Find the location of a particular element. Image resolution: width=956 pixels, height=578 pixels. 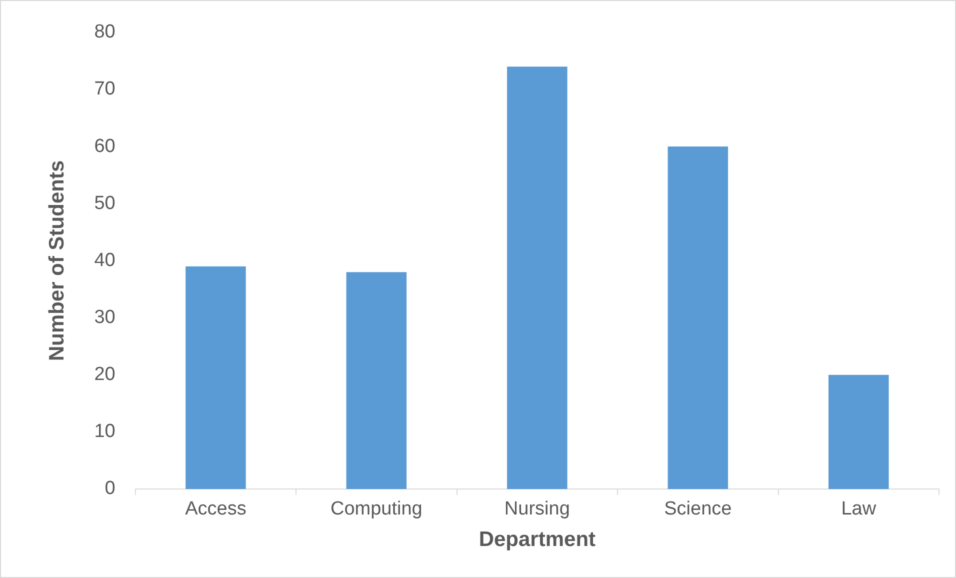

x-tick-label: Computing is located at coordinates (376, 509).